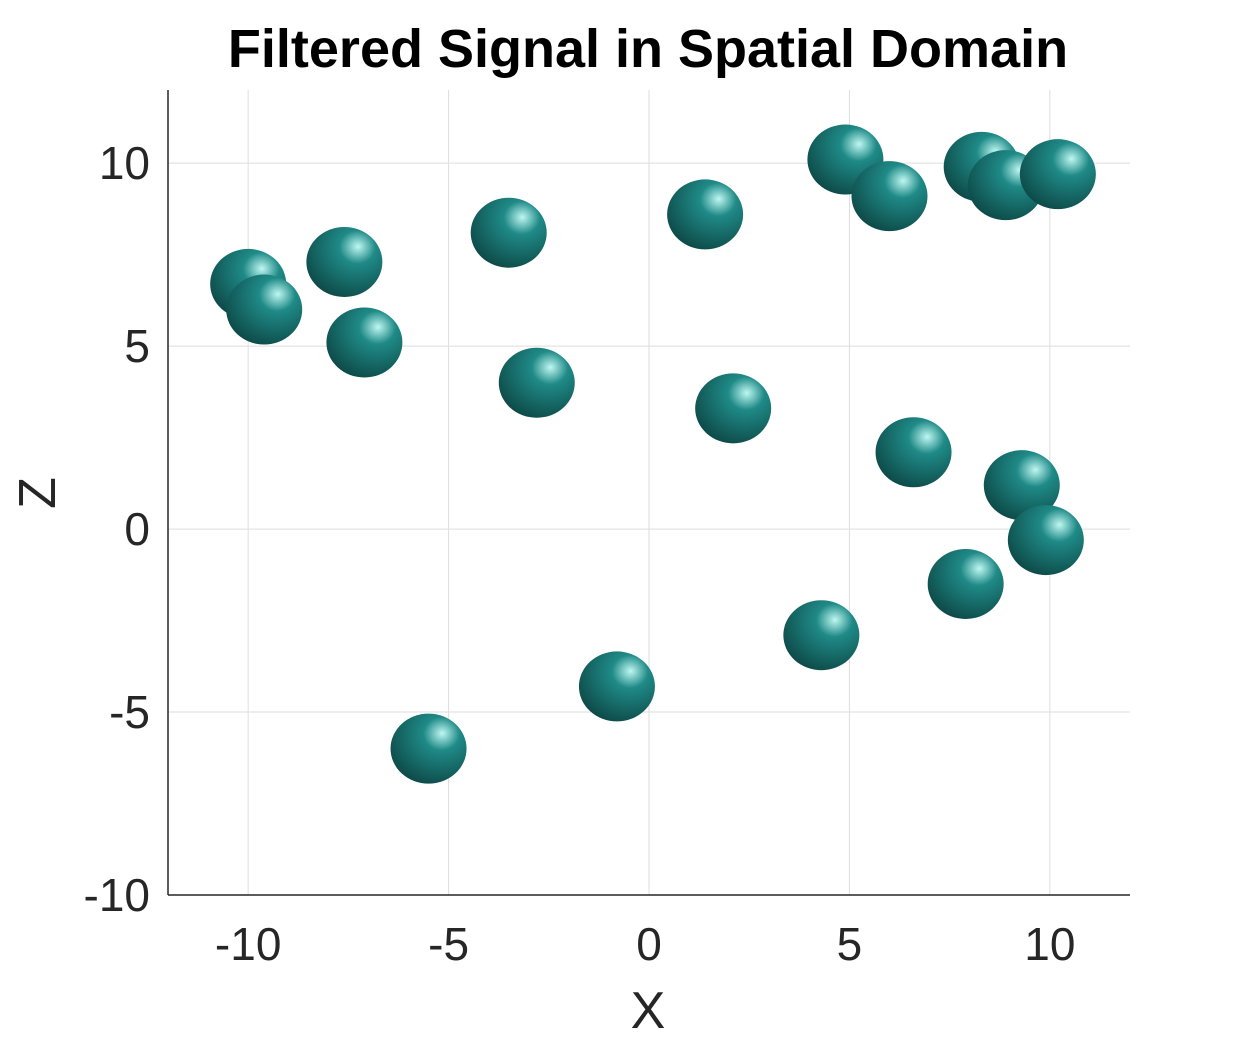 The height and width of the screenshot is (1042, 1250). I want to click on y-tick-label: 5, so click(137, 346).